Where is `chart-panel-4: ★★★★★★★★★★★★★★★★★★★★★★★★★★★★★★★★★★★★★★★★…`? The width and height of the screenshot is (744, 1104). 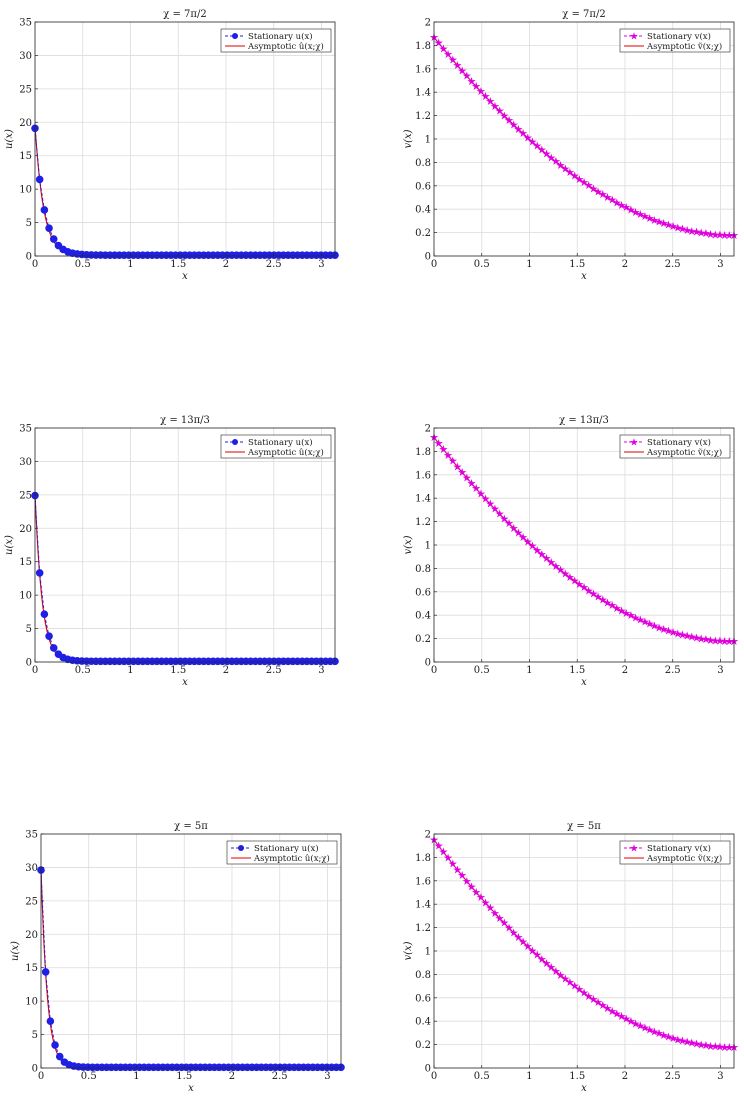 chart-panel-4: ★★★★★★★★★★★★★★★★★★★★★★★★★★★★★★★★★★★★★★★★… is located at coordinates (571, 551).